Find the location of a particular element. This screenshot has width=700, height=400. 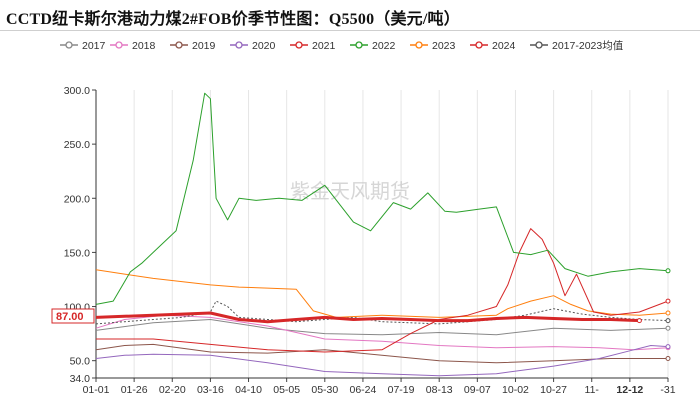

legend-label: 2020 is located at coordinates (264, 46).